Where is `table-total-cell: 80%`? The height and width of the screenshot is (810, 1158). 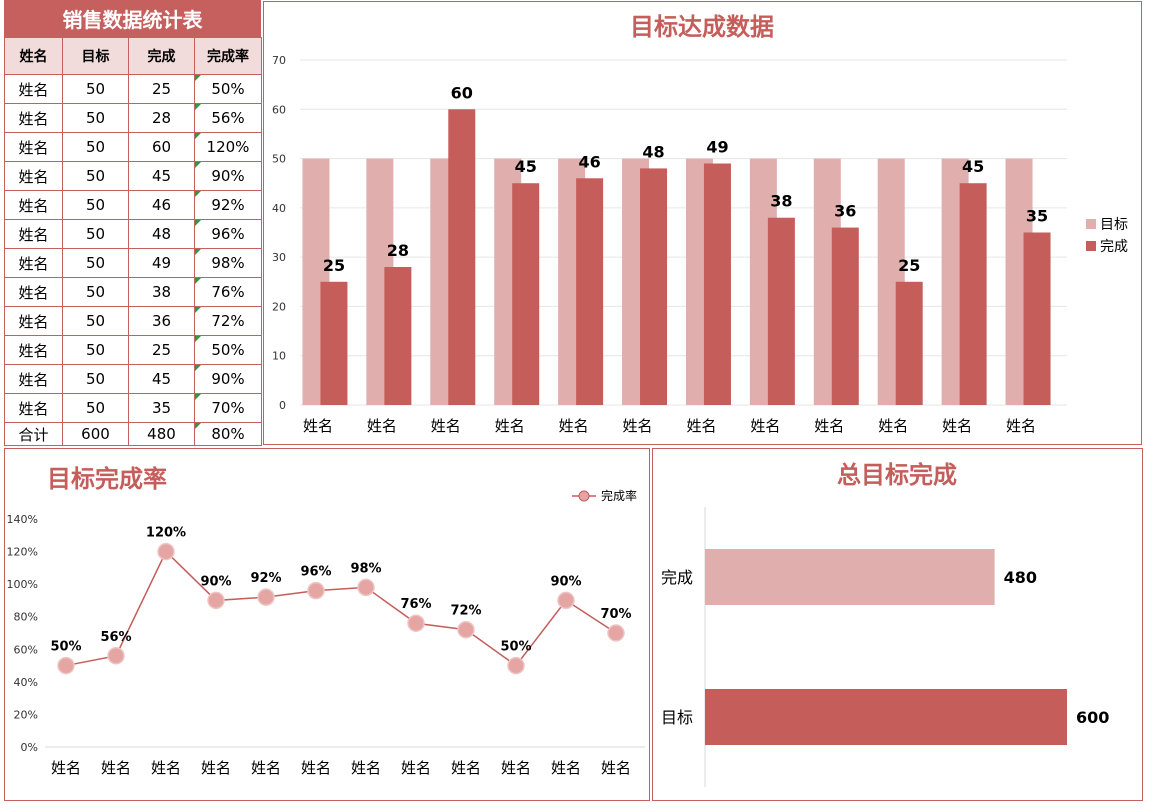 table-total-cell: 80% is located at coordinates (228, 434).